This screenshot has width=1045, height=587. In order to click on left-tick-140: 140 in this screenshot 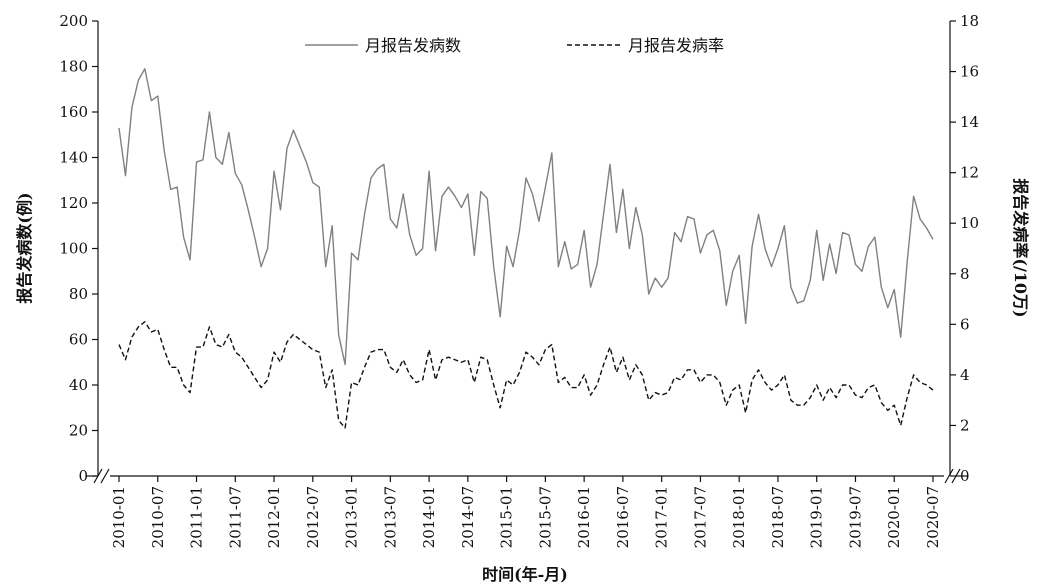, I will do `click(78, 158)`.